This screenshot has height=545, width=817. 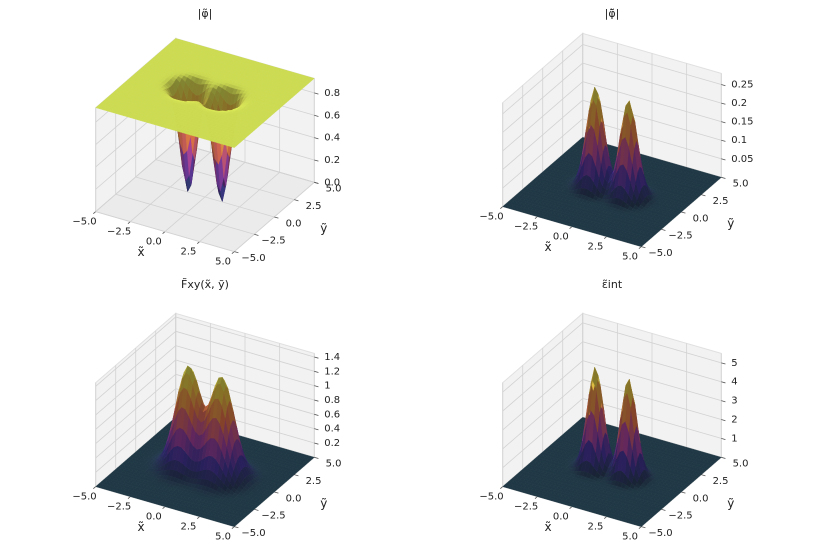 What do you see at coordinates (739, 140) in the screenshot?
I see `z-tick-label: 0.1` at bounding box center [739, 140].